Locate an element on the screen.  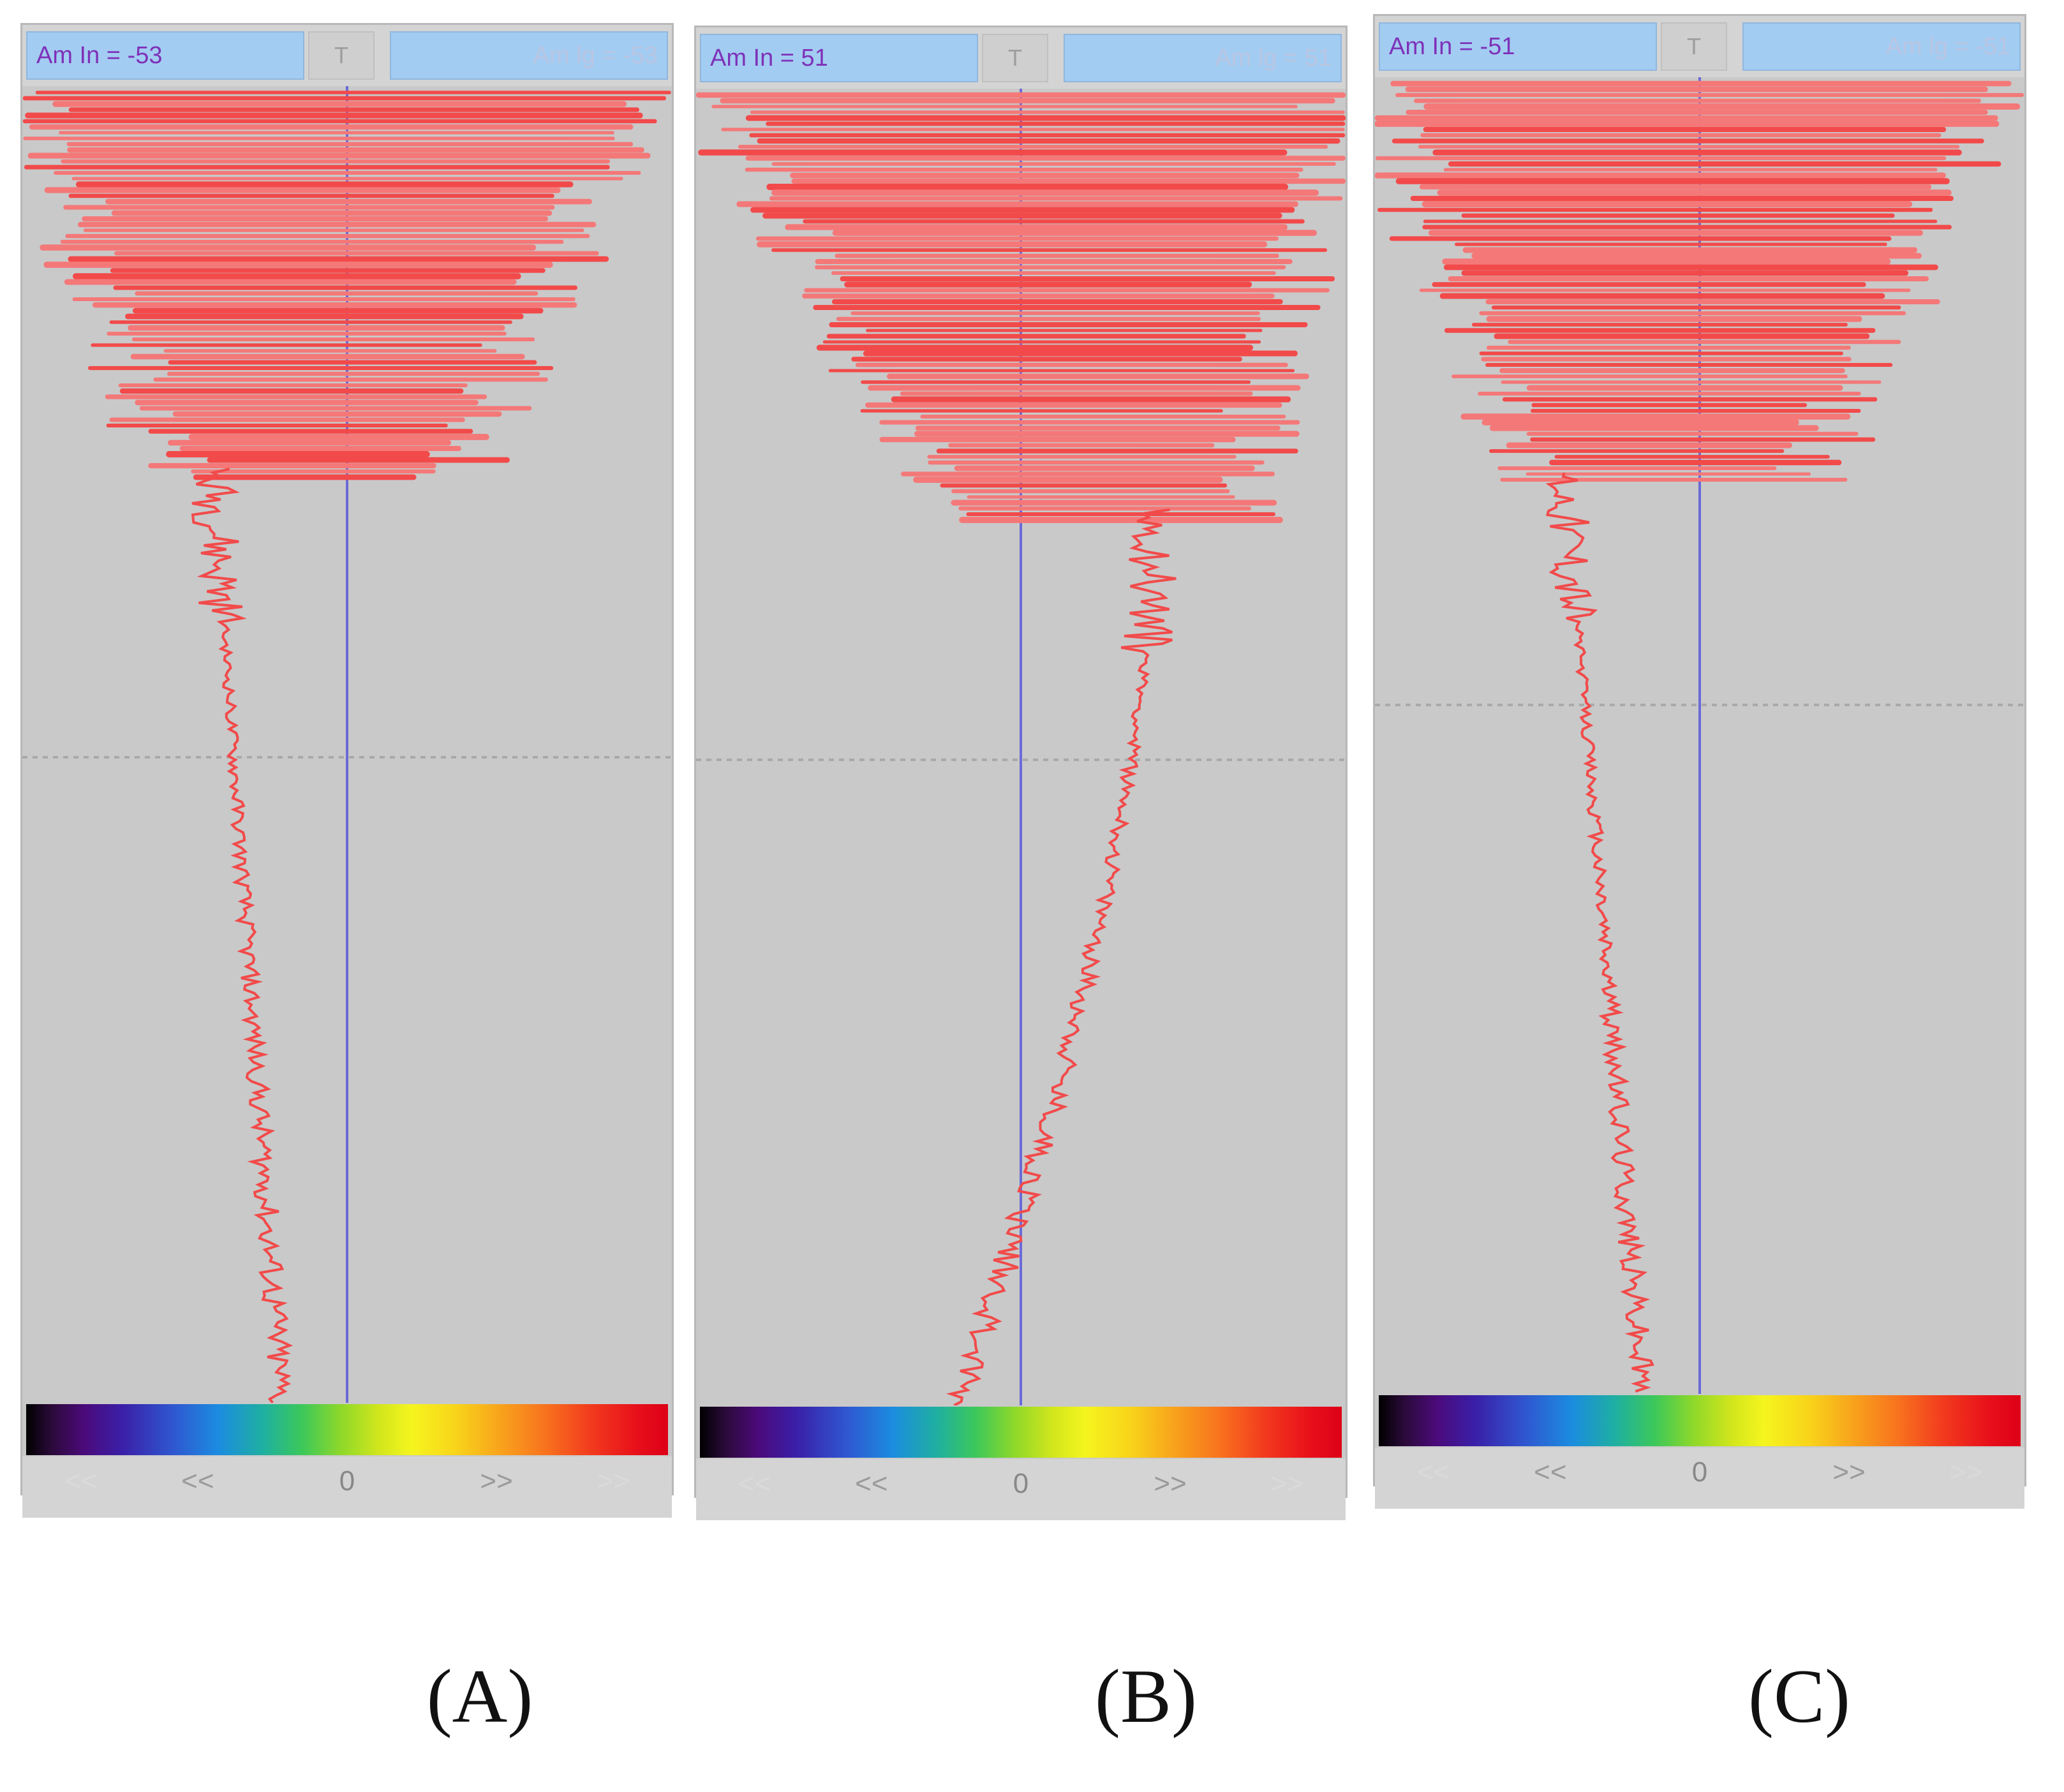
panel-header: Am In = -53 T Am lg = -53 is located at coordinates (347, 55).